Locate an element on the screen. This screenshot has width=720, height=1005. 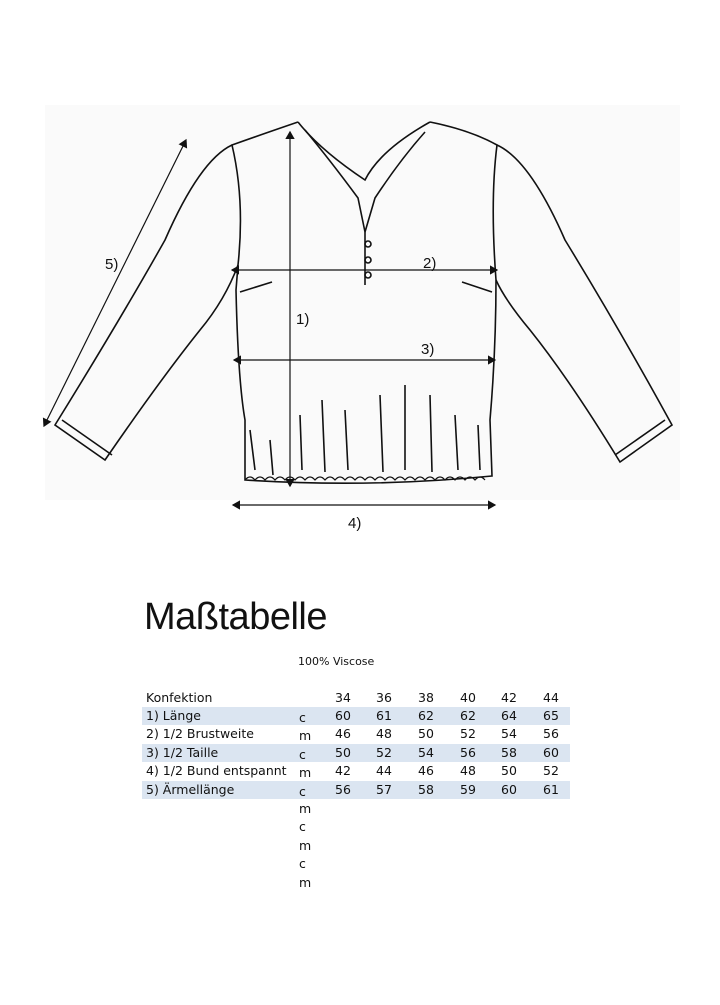
measure-label-1: 1) is located at coordinates (303, 319).